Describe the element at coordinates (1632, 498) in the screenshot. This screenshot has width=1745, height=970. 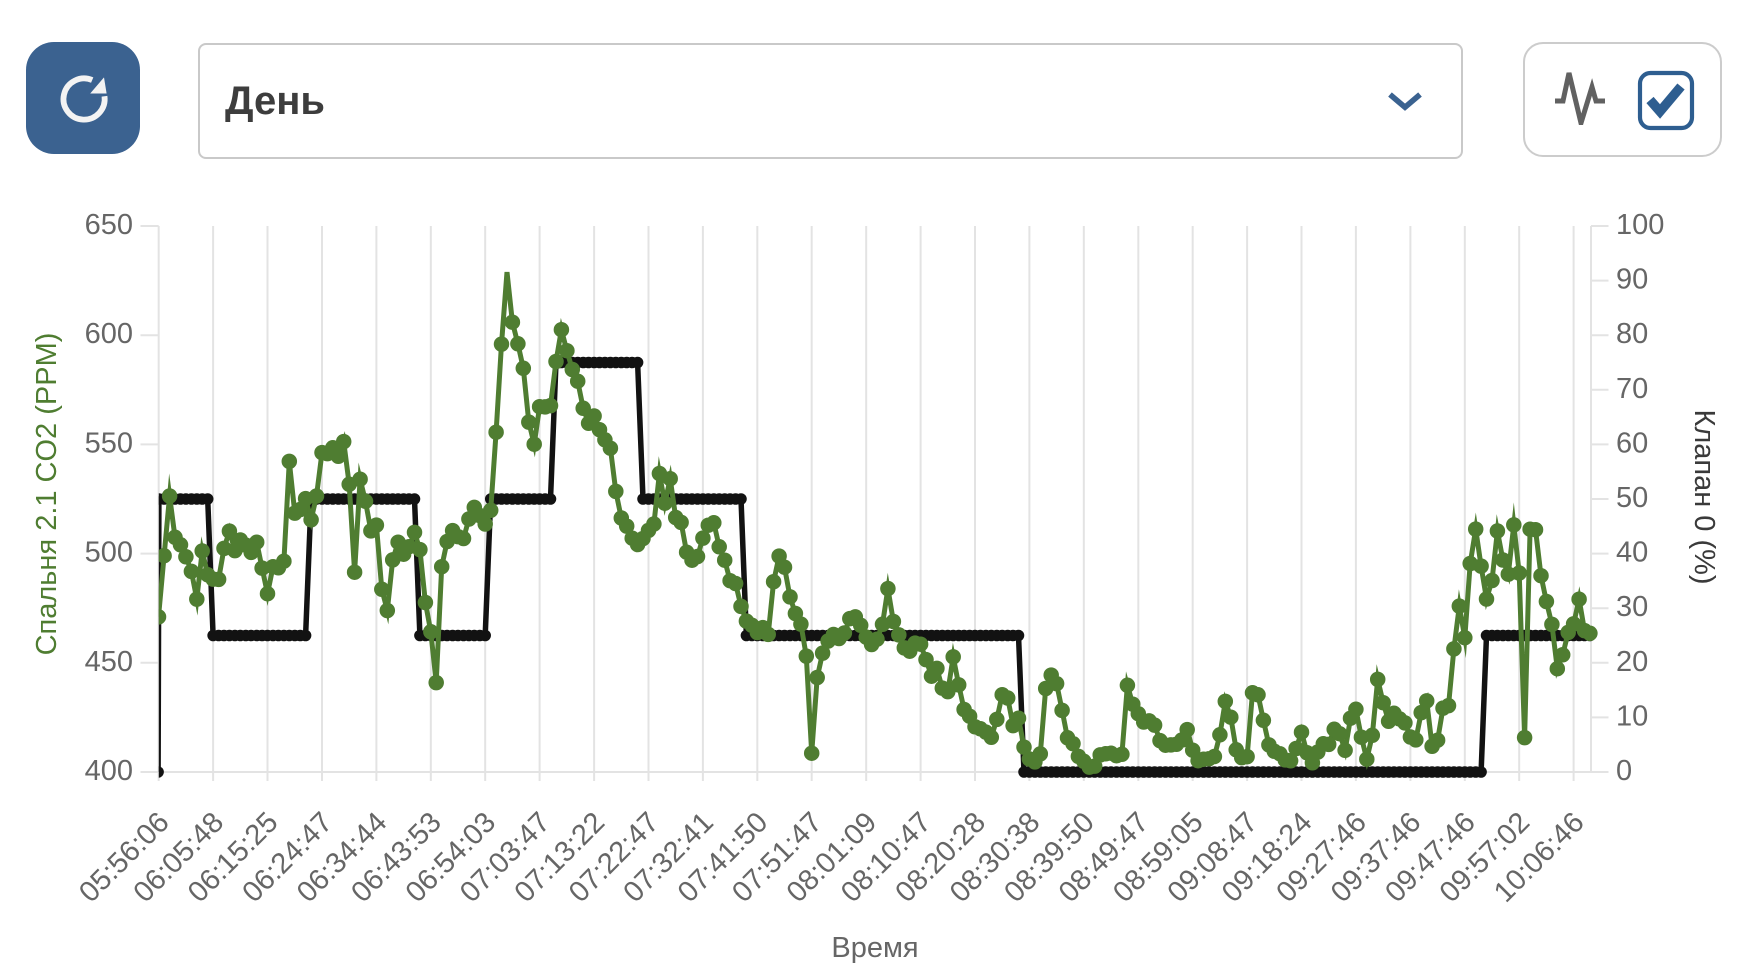
I see `svg-text: 50` at that location.